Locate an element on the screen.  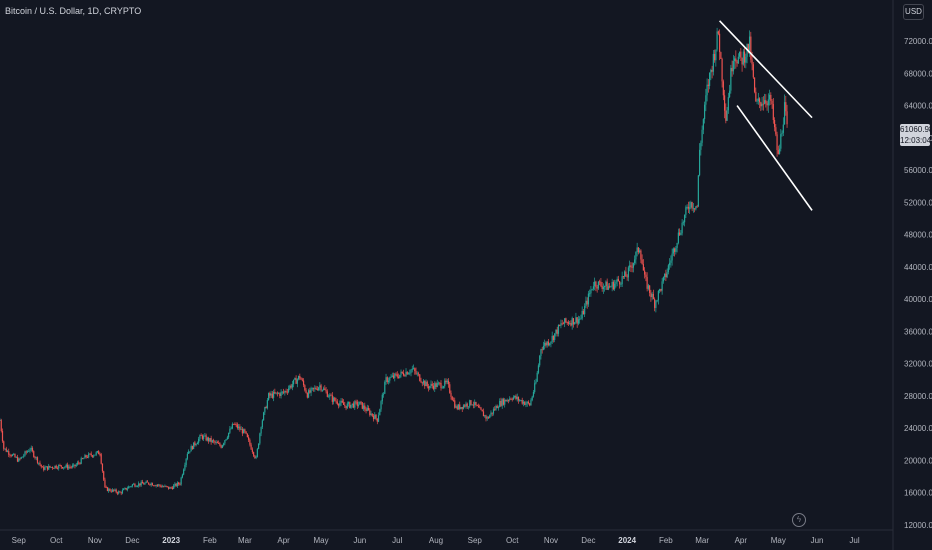
lightning-bolt-icon: ϟ is located at coordinates (799, 520).